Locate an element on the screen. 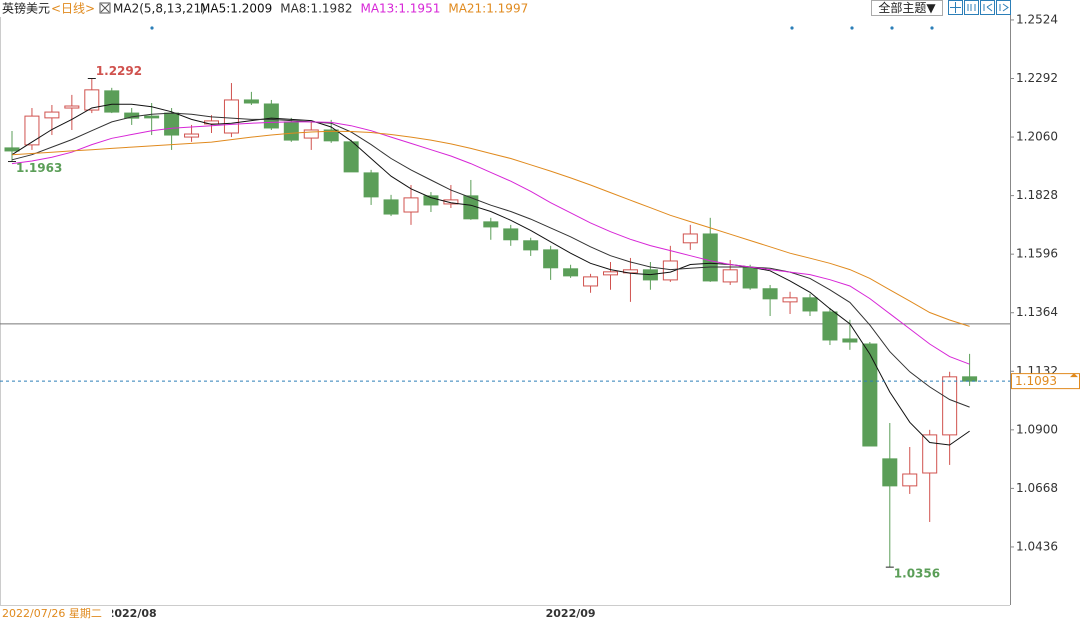 This screenshot has height=629, width=1082. cursor-date: 2022/07/26 星期二 is located at coordinates (52, 613).